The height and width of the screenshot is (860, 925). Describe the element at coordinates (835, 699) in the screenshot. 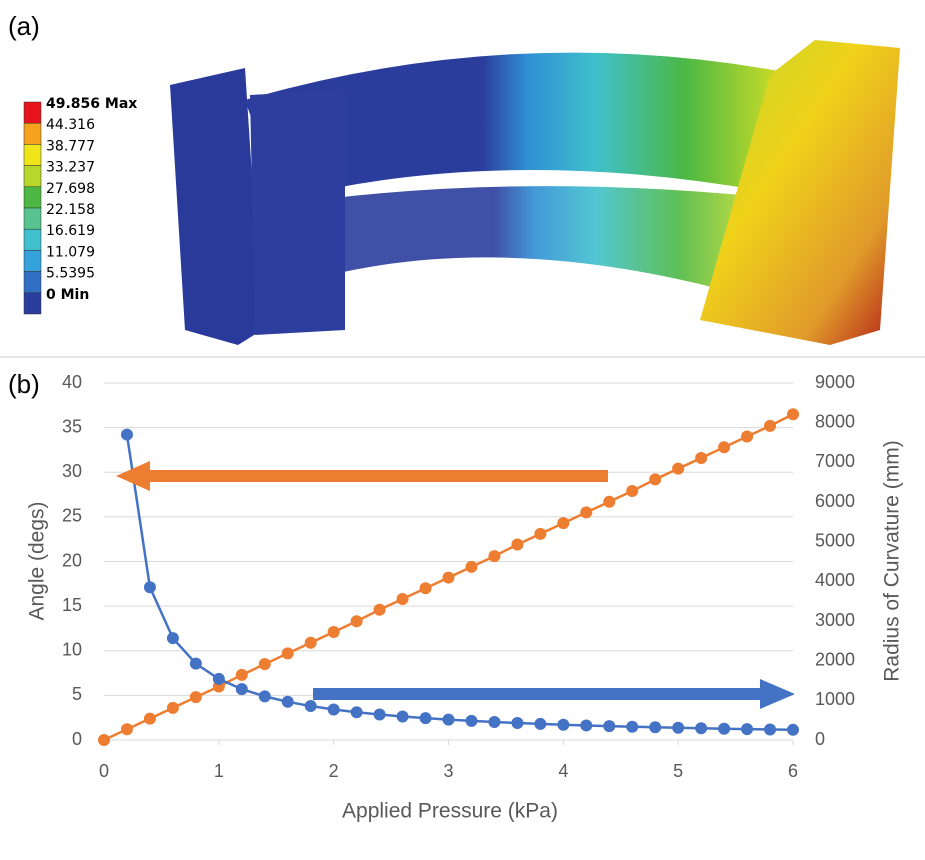

I see `y2-tick-label: 1000` at that location.